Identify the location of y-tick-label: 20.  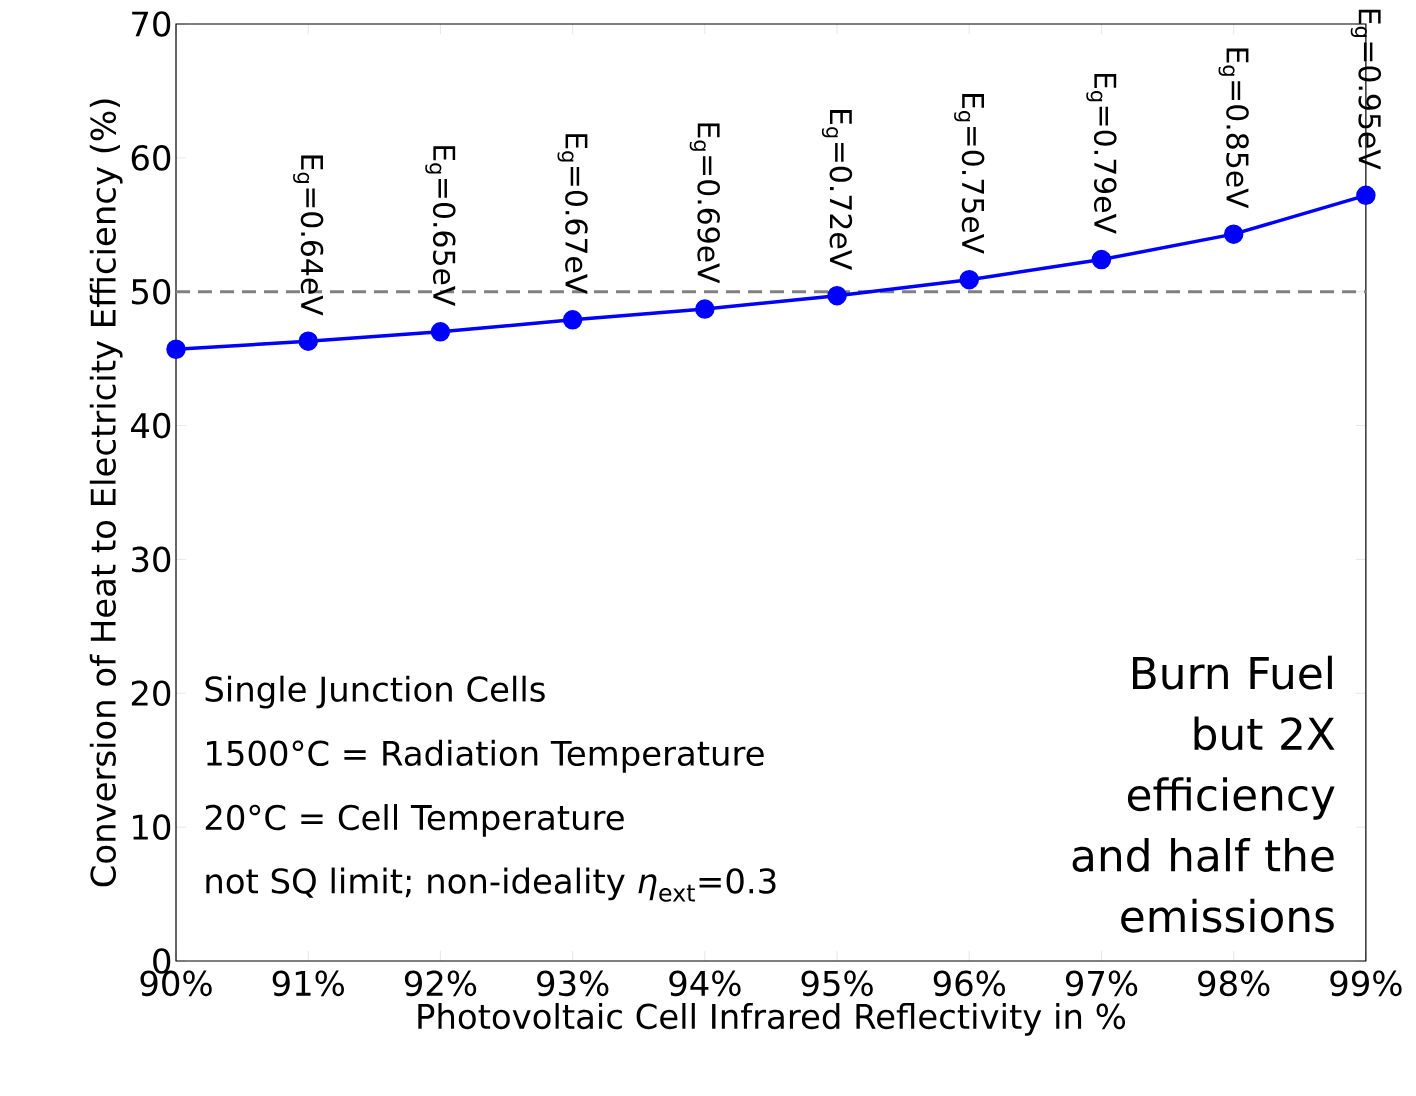
(151, 693).